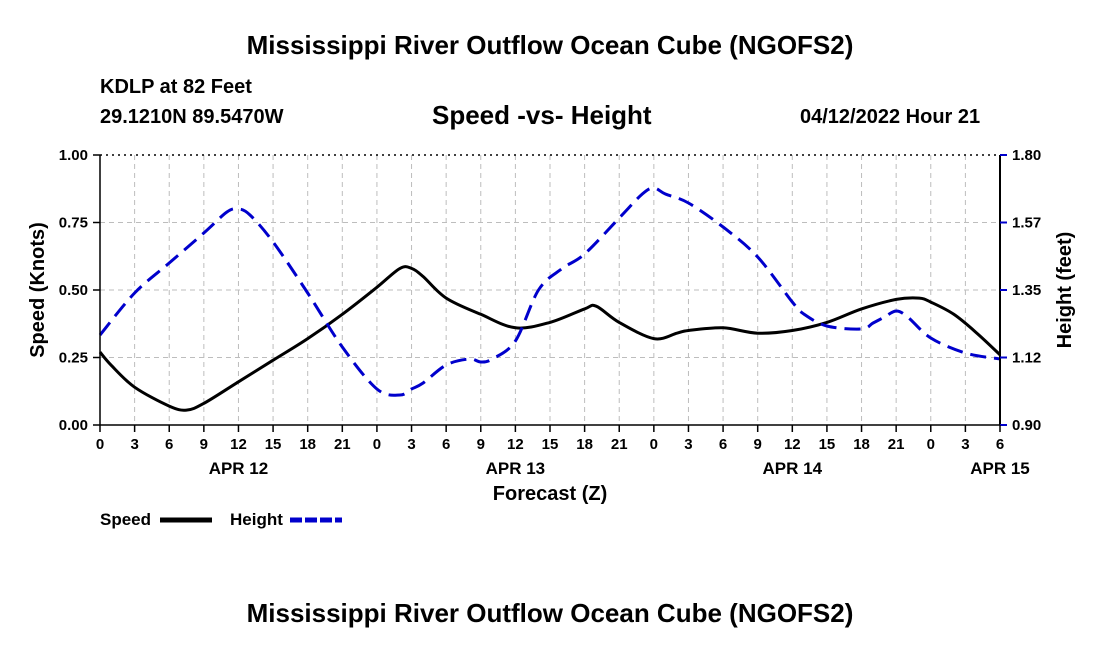 This screenshot has height=650, width=1100. I want to click on y-right-tick-label: 1.80, so click(1026, 155).